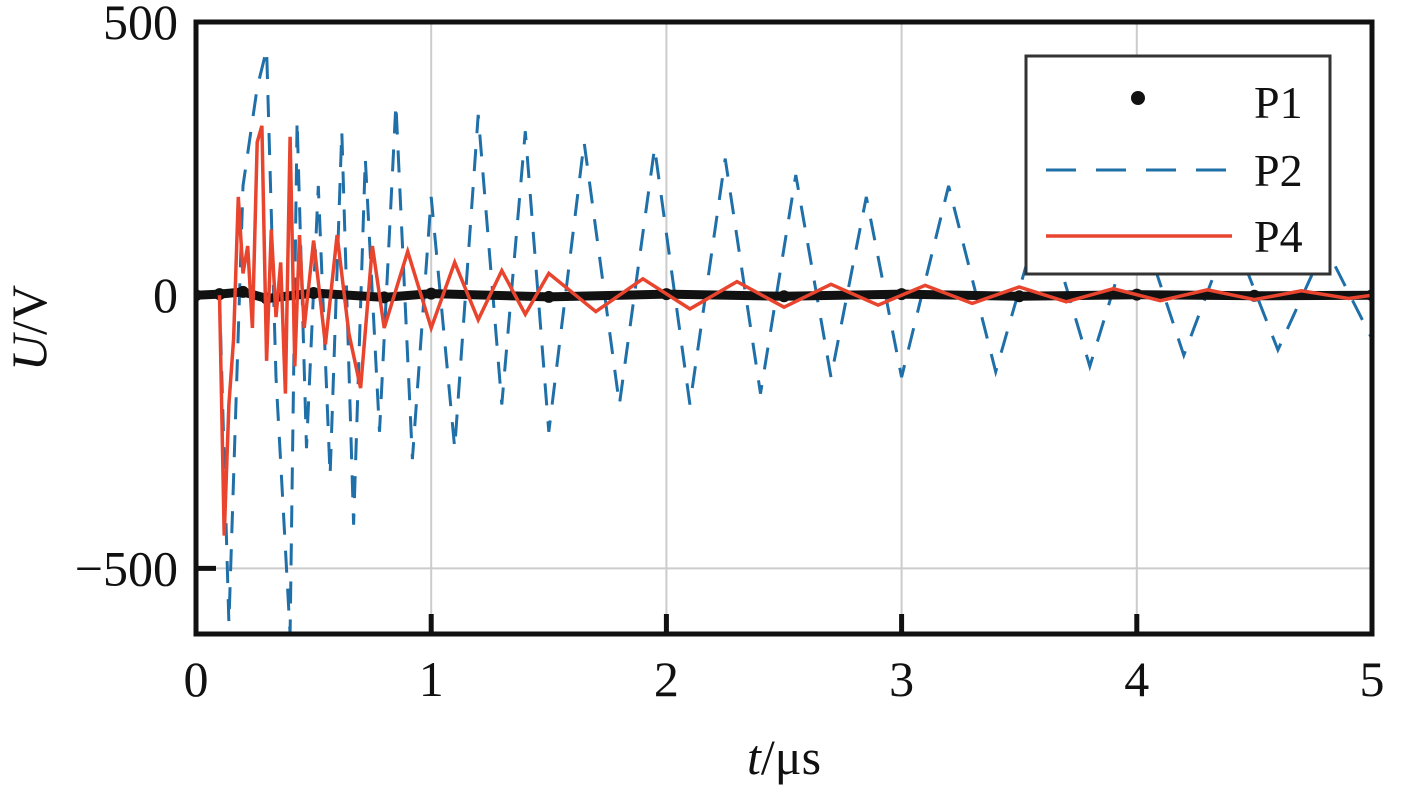  What do you see at coordinates (666, 679) in the screenshot?
I see `x-tick-label: 2` at bounding box center [666, 679].